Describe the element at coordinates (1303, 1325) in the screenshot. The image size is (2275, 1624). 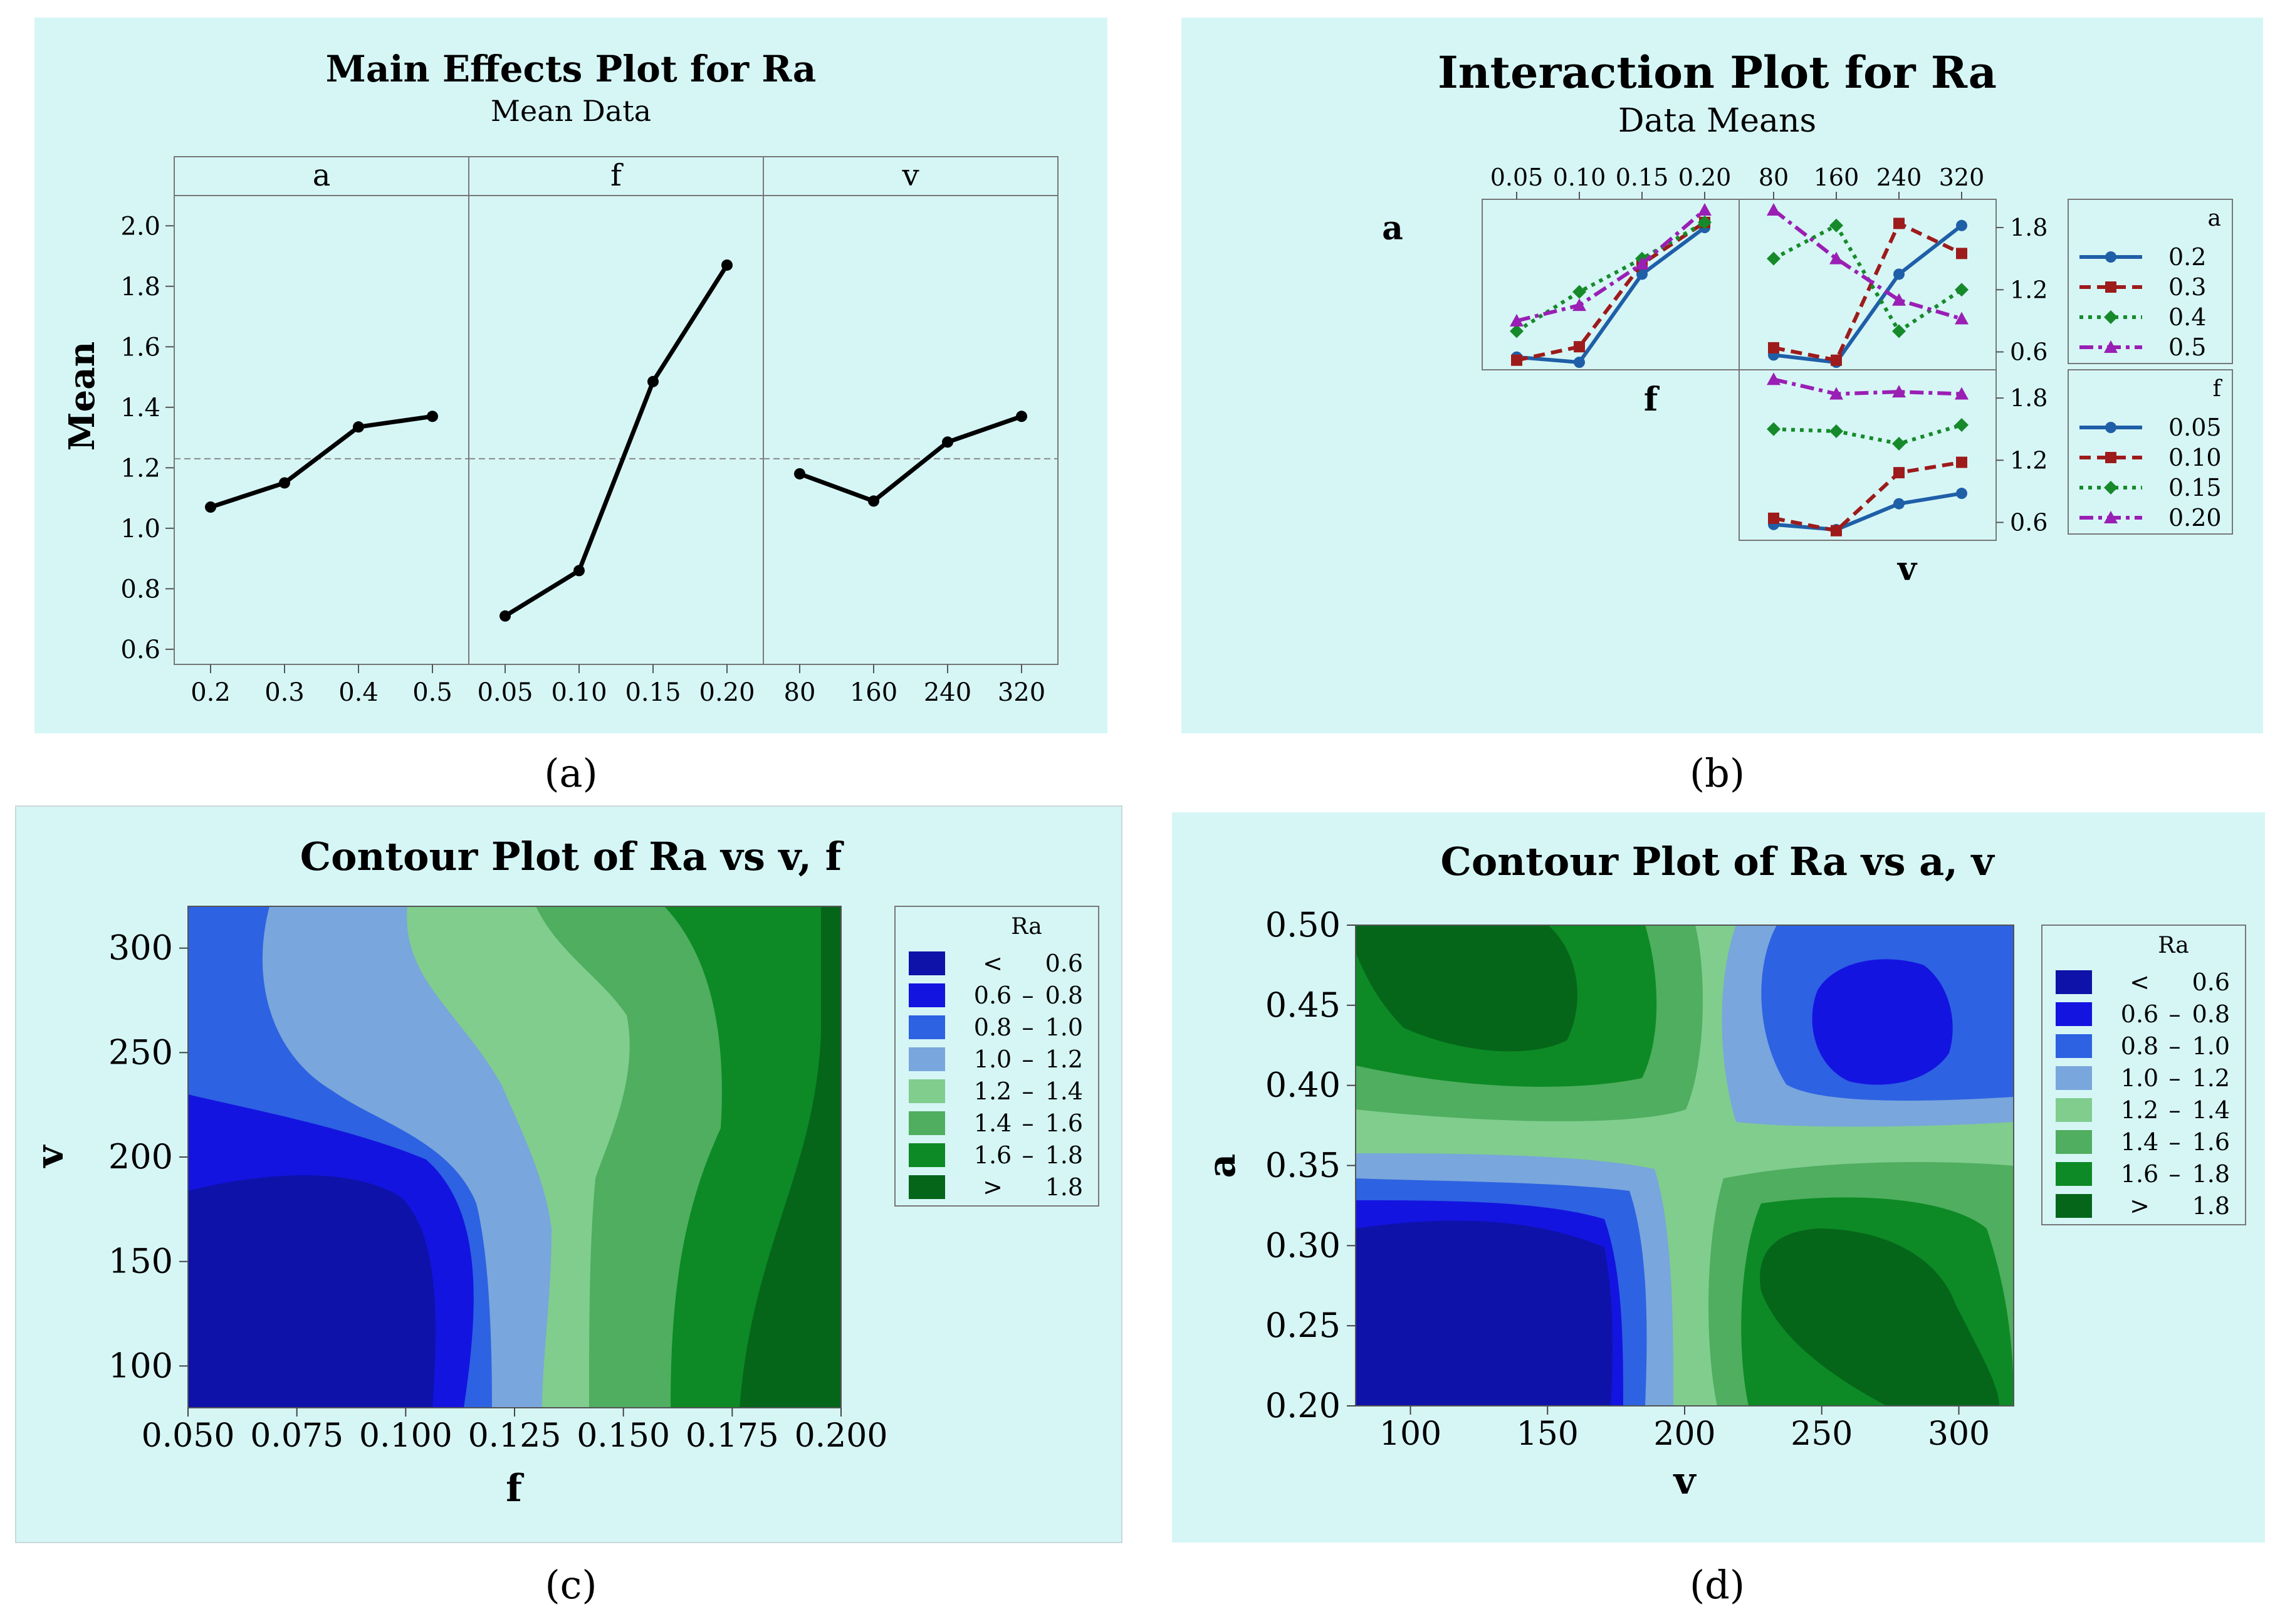
I see `ytick-label: 0.25` at that location.